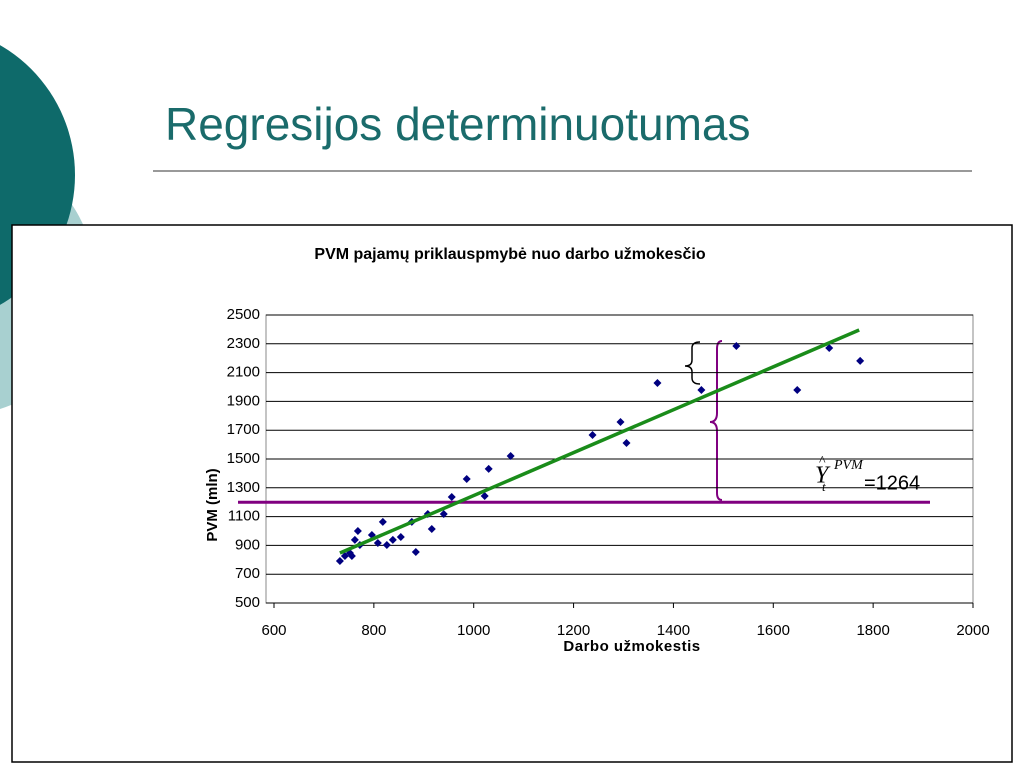  I want to click on annotation-symbol: Y, so click(823, 476).